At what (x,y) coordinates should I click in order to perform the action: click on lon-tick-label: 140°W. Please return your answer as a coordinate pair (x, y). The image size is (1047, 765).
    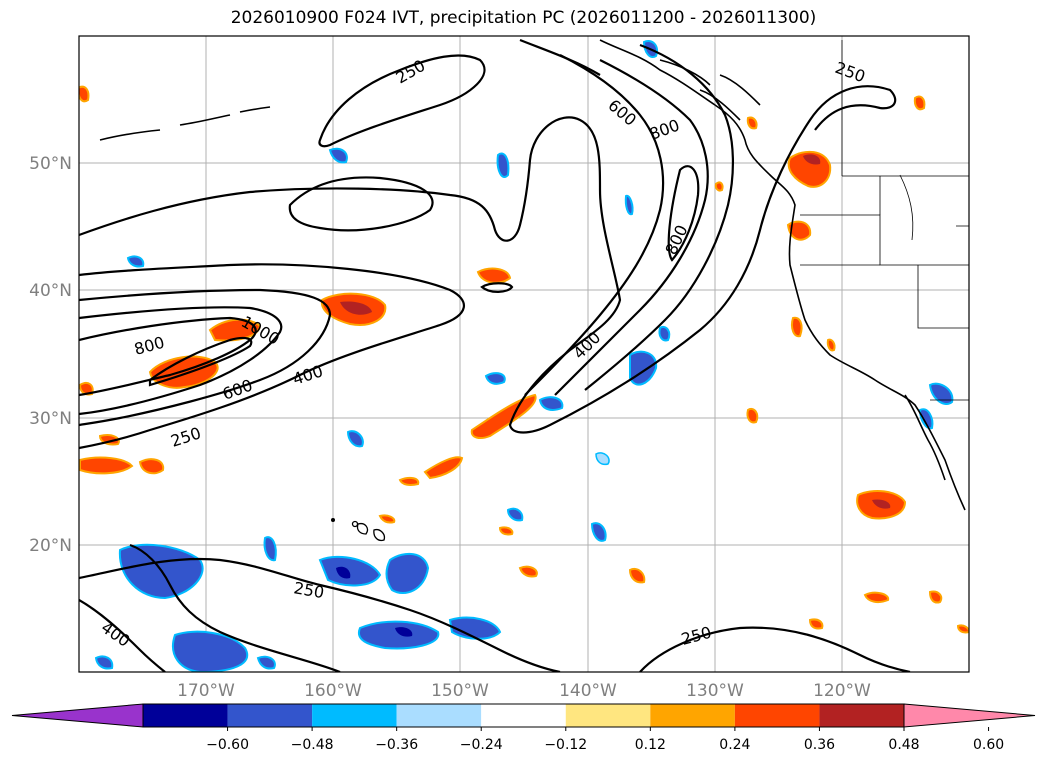
    Looking at the image, I should click on (588, 691).